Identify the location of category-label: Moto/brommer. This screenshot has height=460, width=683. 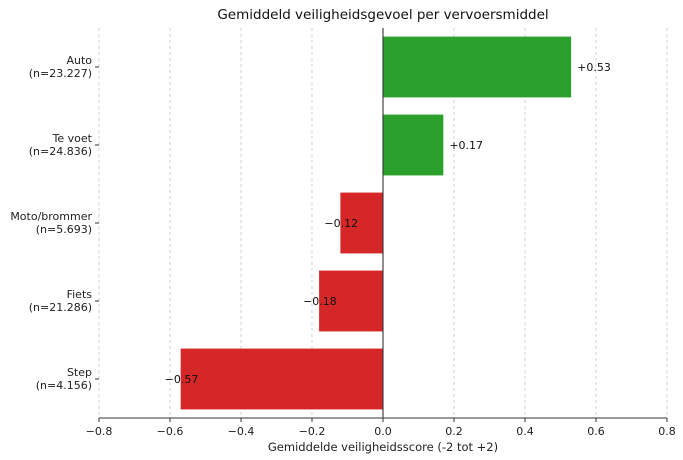
(51, 216).